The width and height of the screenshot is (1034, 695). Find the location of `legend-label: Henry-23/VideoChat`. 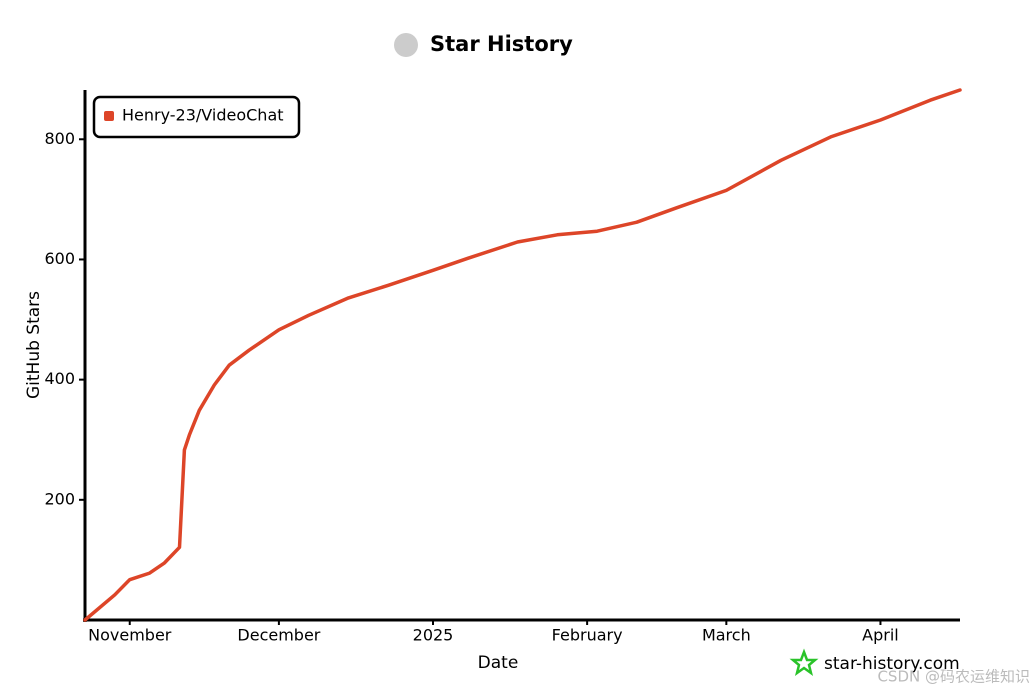

legend-label: Henry-23/VideoChat is located at coordinates (203, 115).